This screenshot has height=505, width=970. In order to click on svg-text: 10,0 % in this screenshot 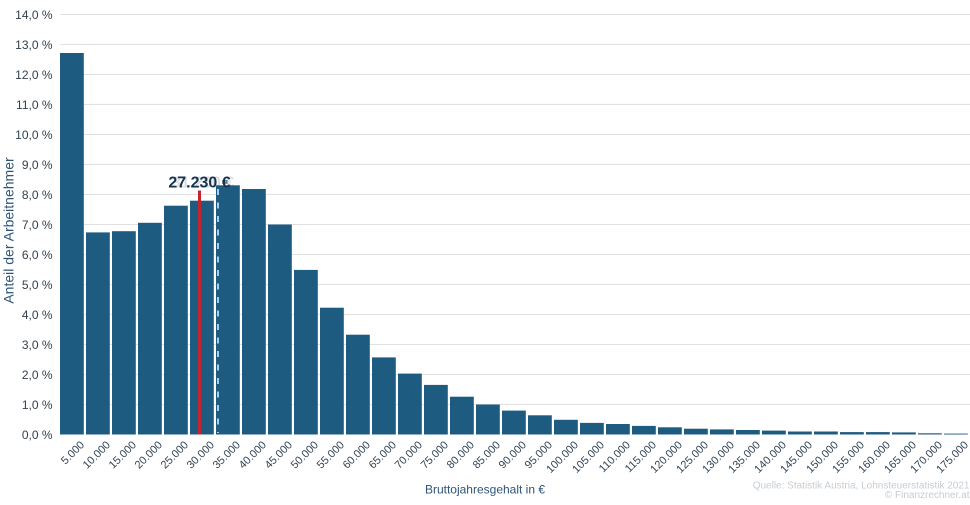, I will do `click(34, 135)`.